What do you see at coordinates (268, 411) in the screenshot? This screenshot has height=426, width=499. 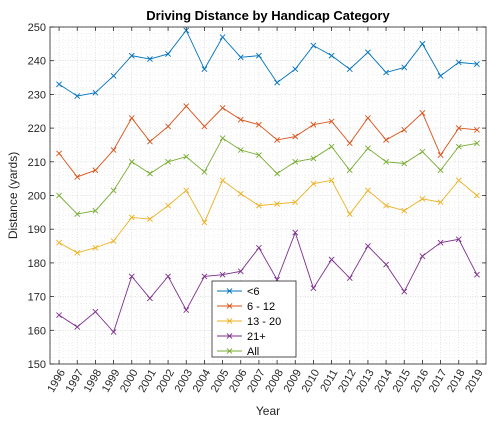 I see `x-axis-label: Year` at bounding box center [268, 411].